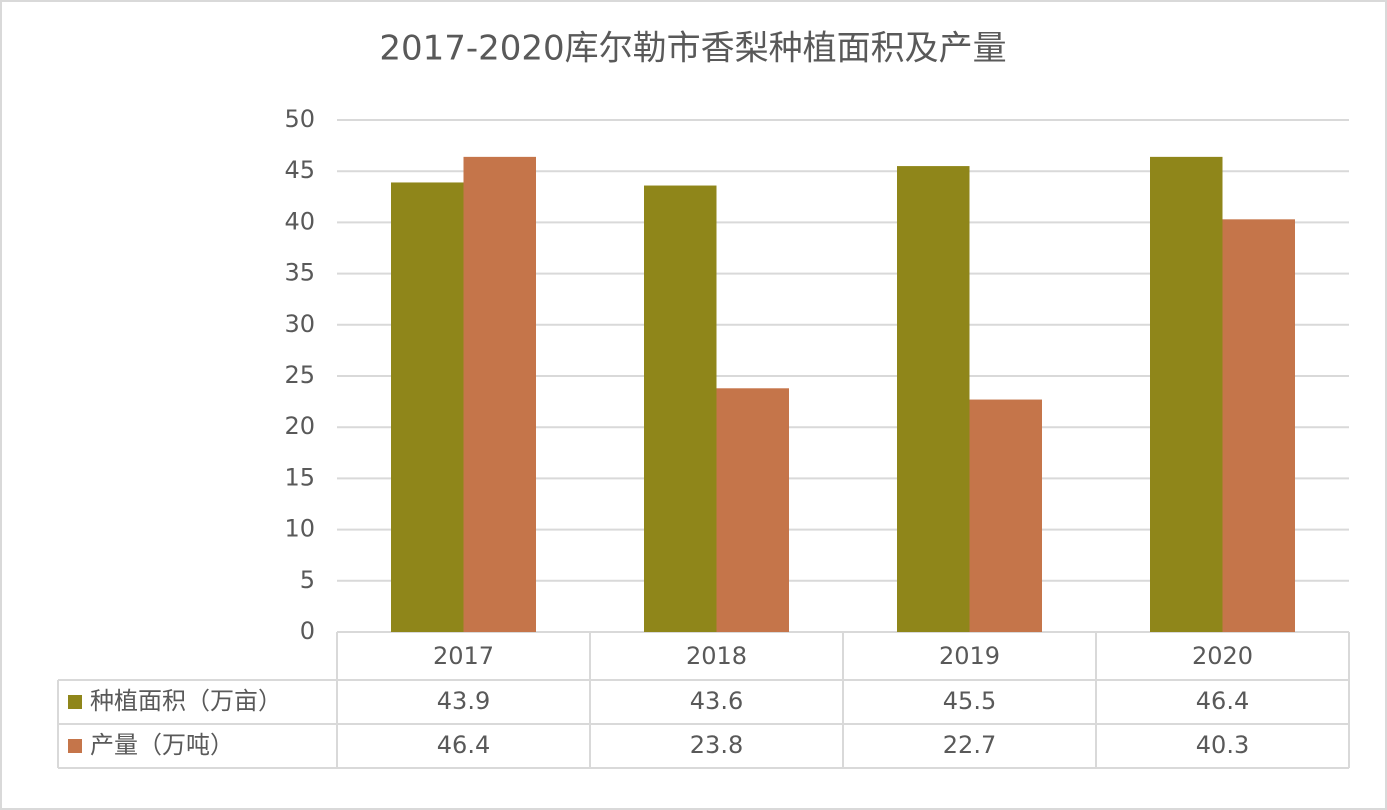  I want to click on y-tick-label: 35, so click(299, 273).